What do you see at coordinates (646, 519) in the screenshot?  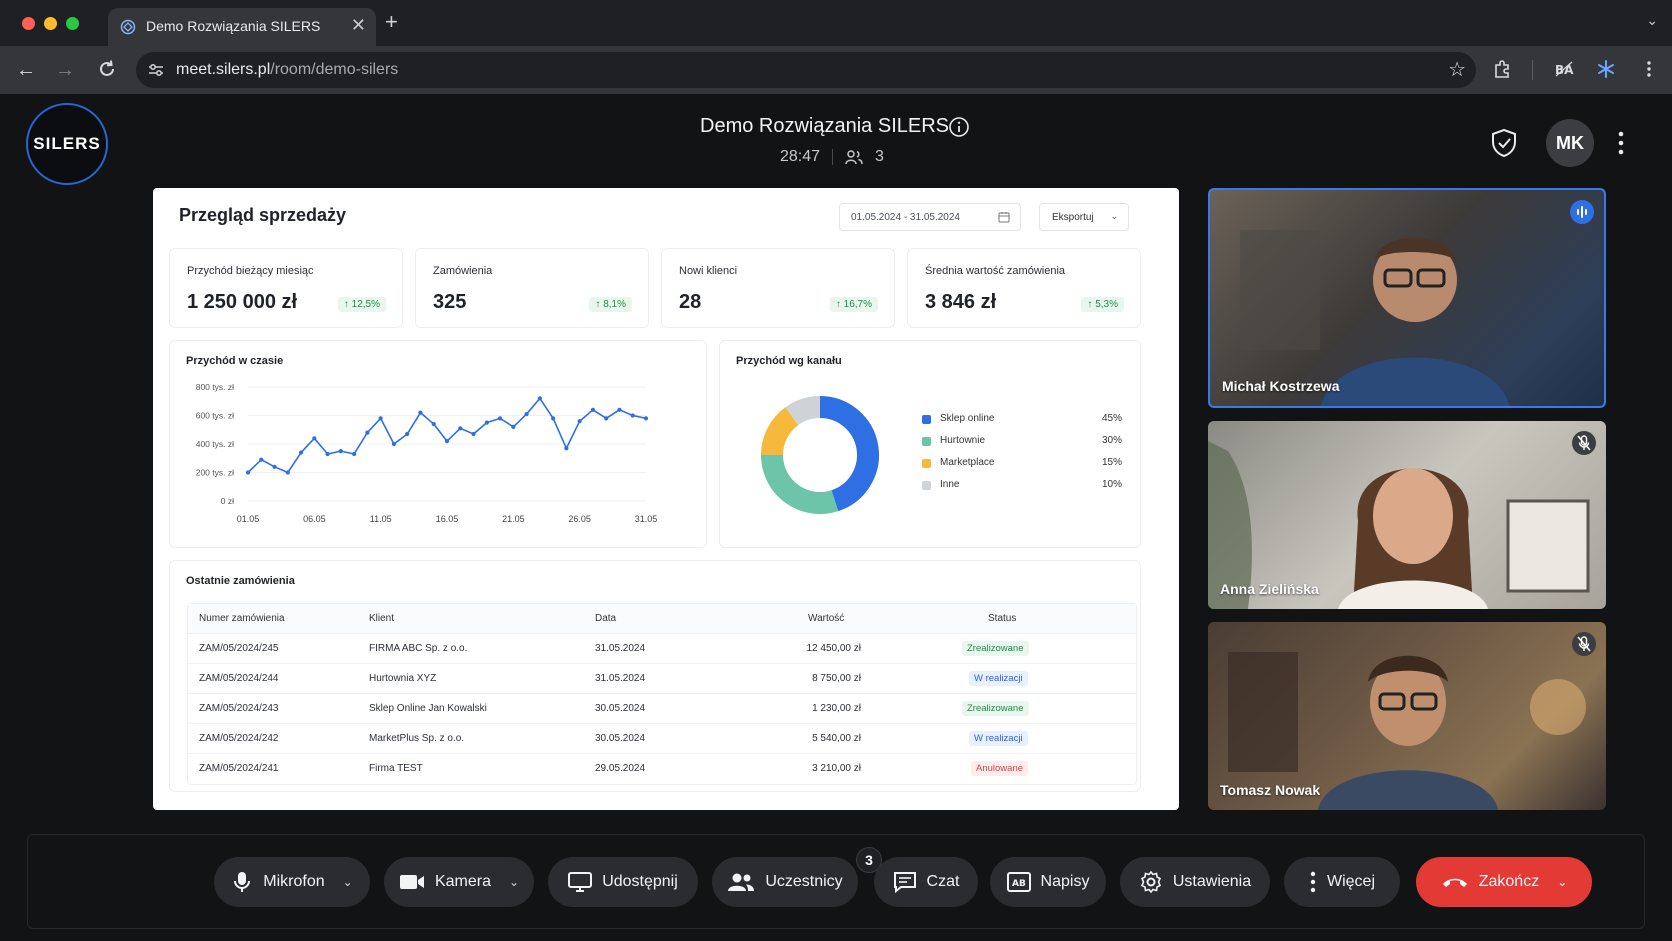 I see `x-tick-label: 31.05` at bounding box center [646, 519].